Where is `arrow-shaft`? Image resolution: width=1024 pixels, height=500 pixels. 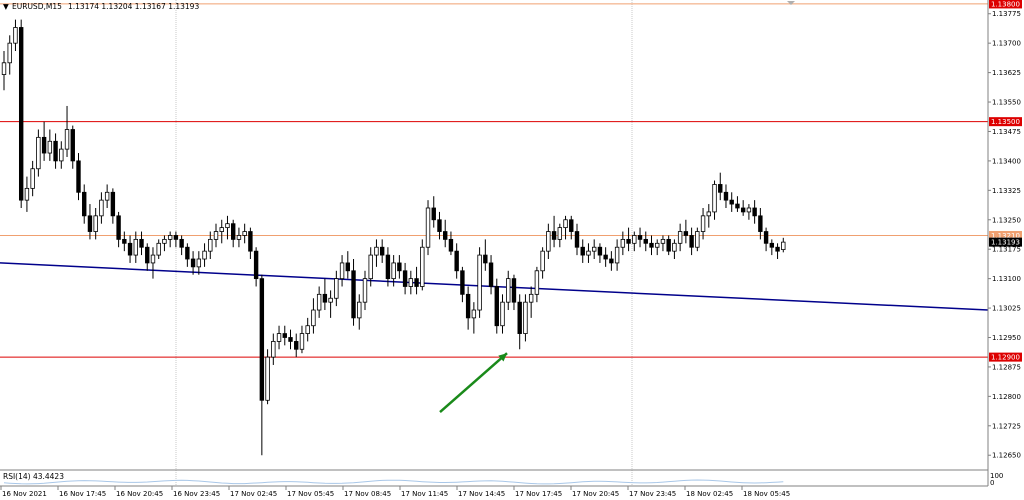
arrow-shaft is located at coordinates (473, 382).